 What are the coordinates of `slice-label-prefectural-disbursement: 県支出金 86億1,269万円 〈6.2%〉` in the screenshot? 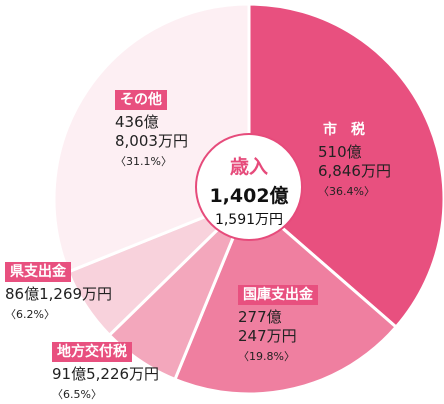 It's located at (58, 292).